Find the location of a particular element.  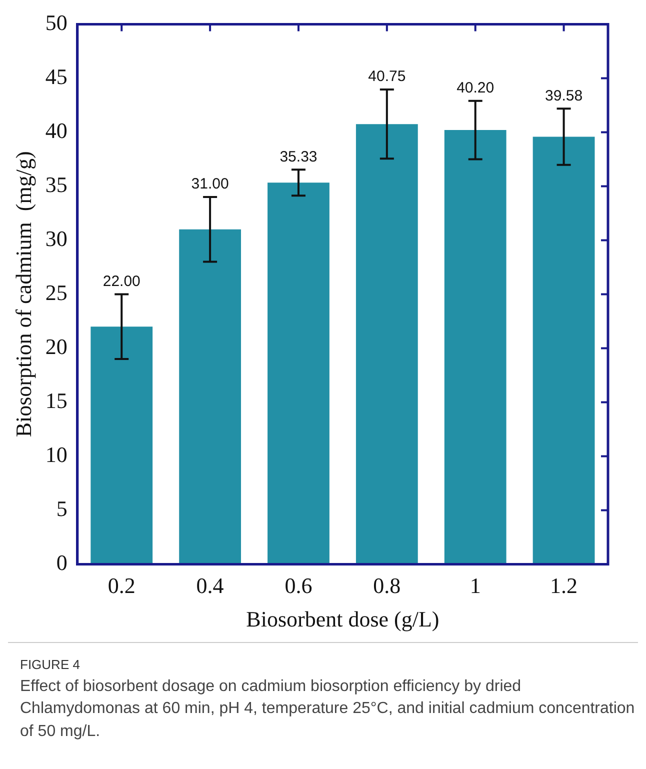

y-axis-title: Biosorption of cadmium (mg/g) is located at coordinates (23, 294).